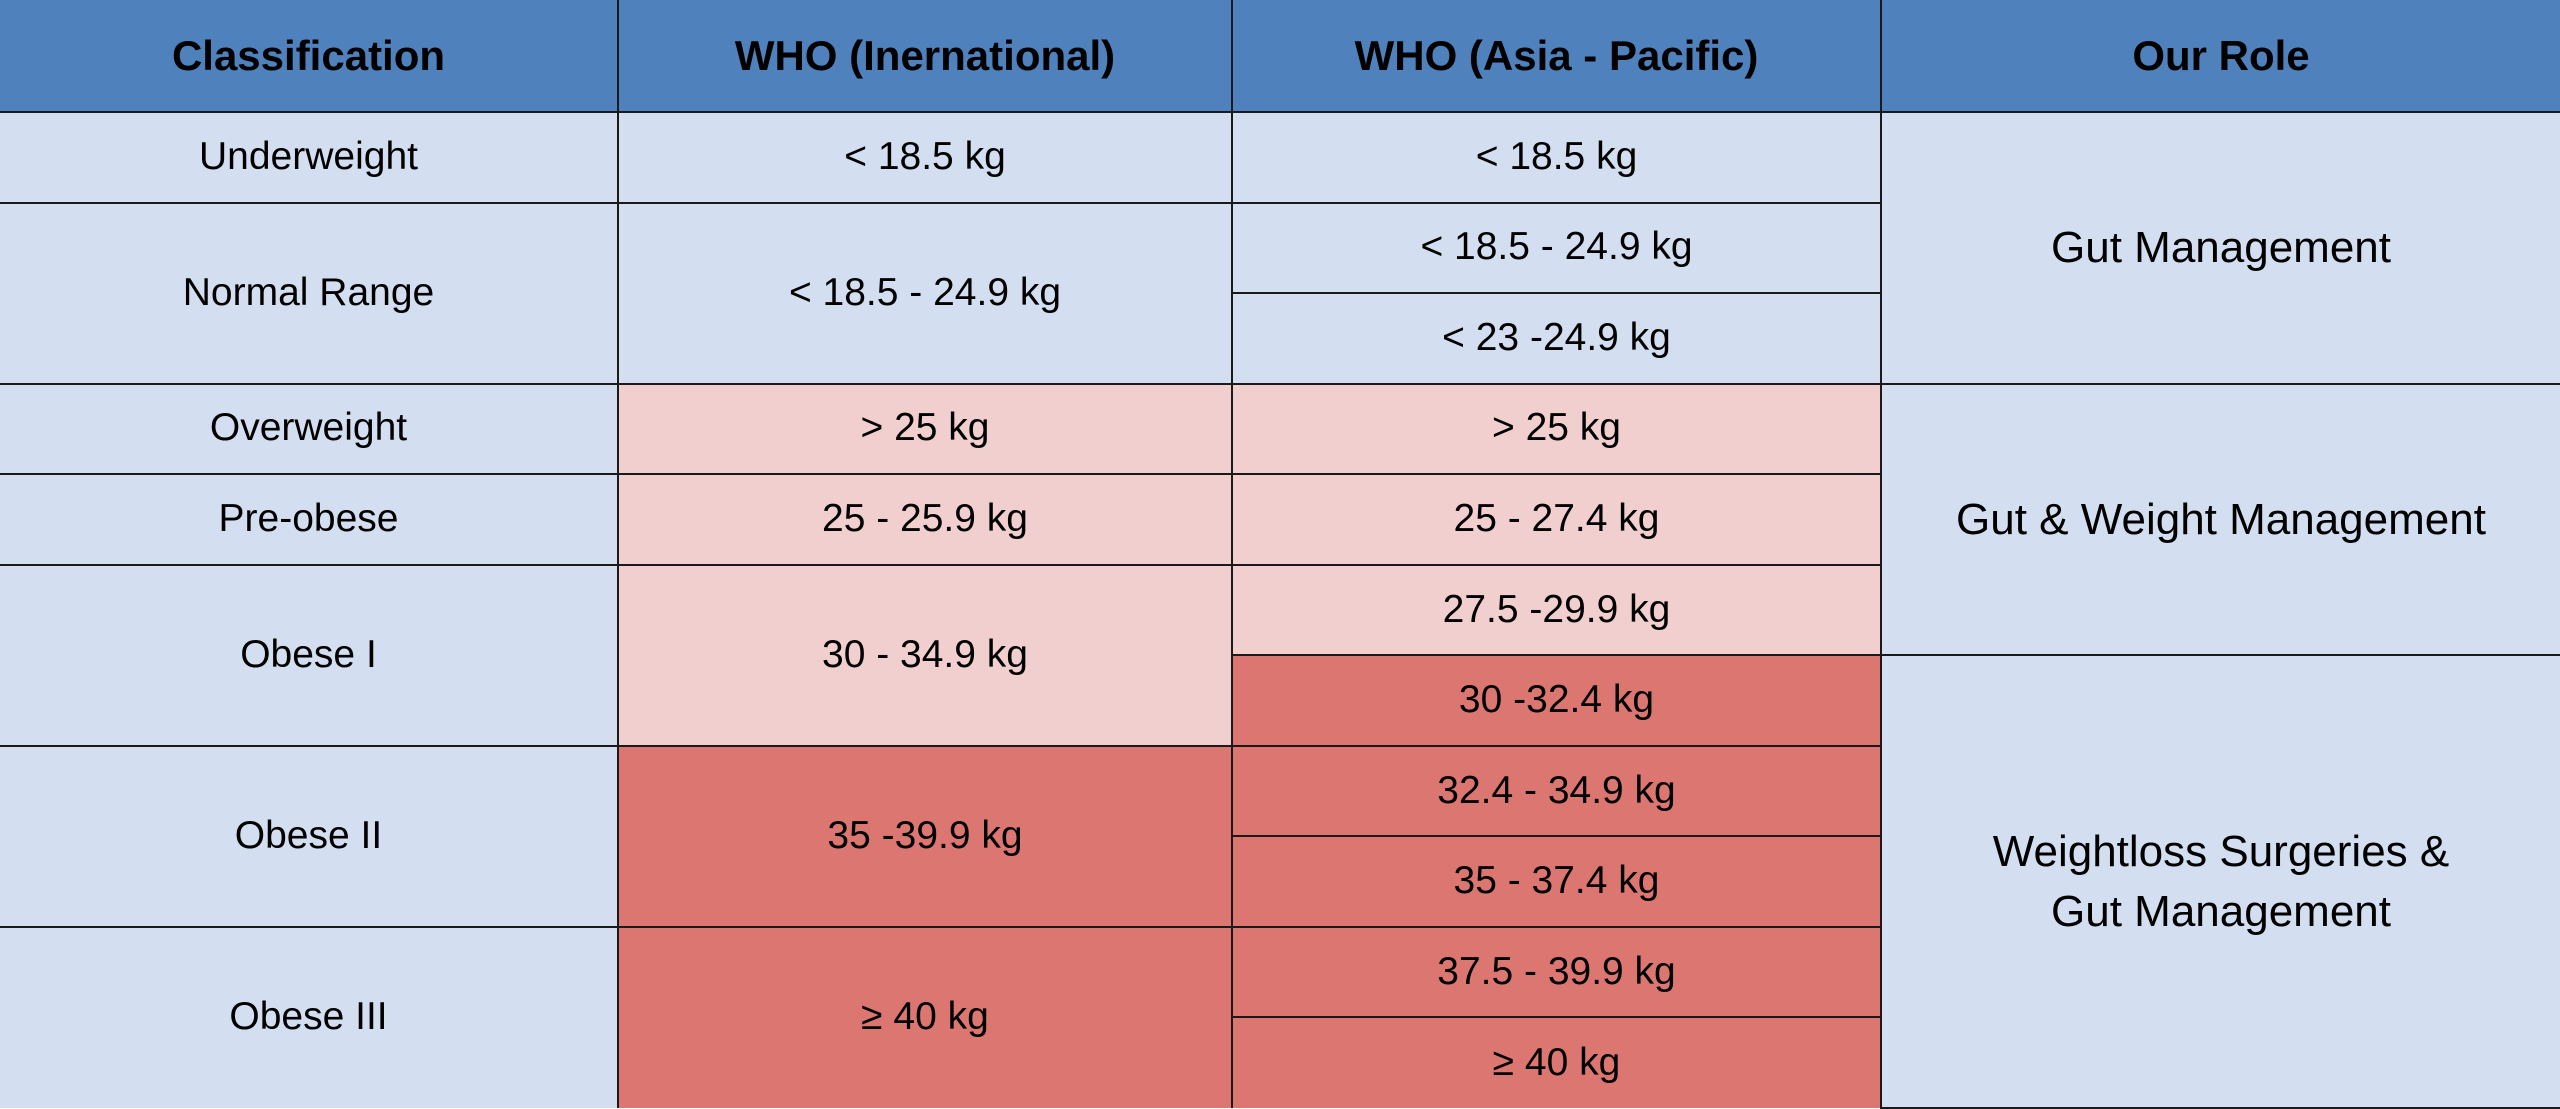  I want to click on international-obese-1: 30 - 34.9 kg, so click(925, 655).